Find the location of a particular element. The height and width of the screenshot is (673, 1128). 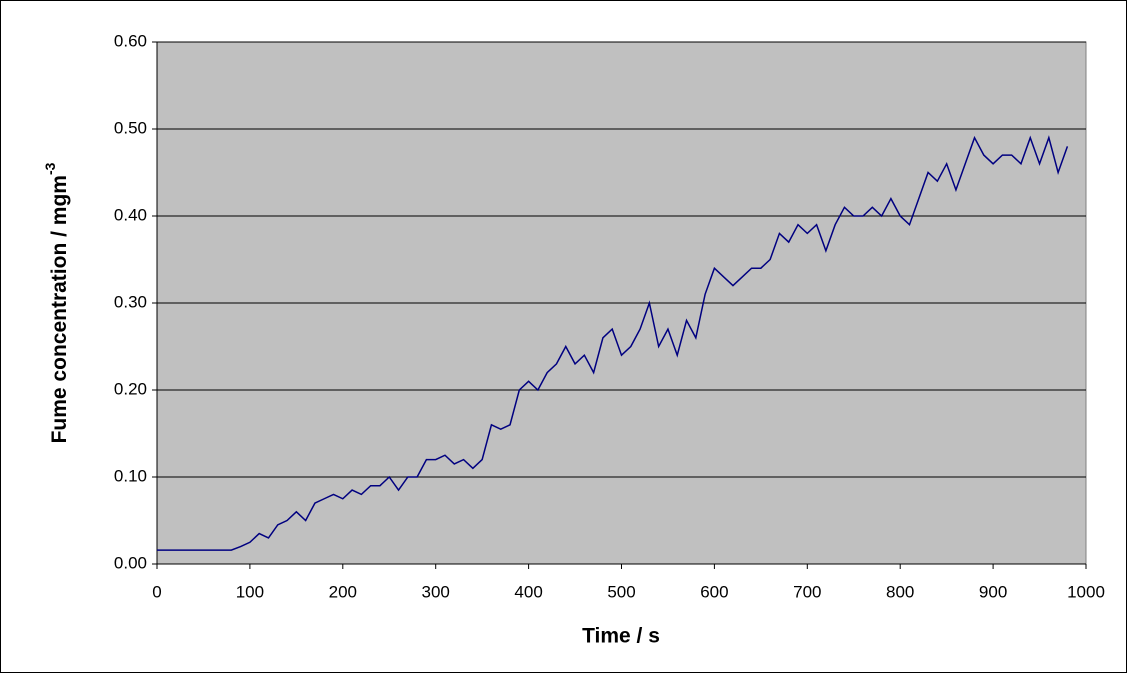

y-axis-title: Fume concentration / mgm-3 is located at coordinates (56, 302).